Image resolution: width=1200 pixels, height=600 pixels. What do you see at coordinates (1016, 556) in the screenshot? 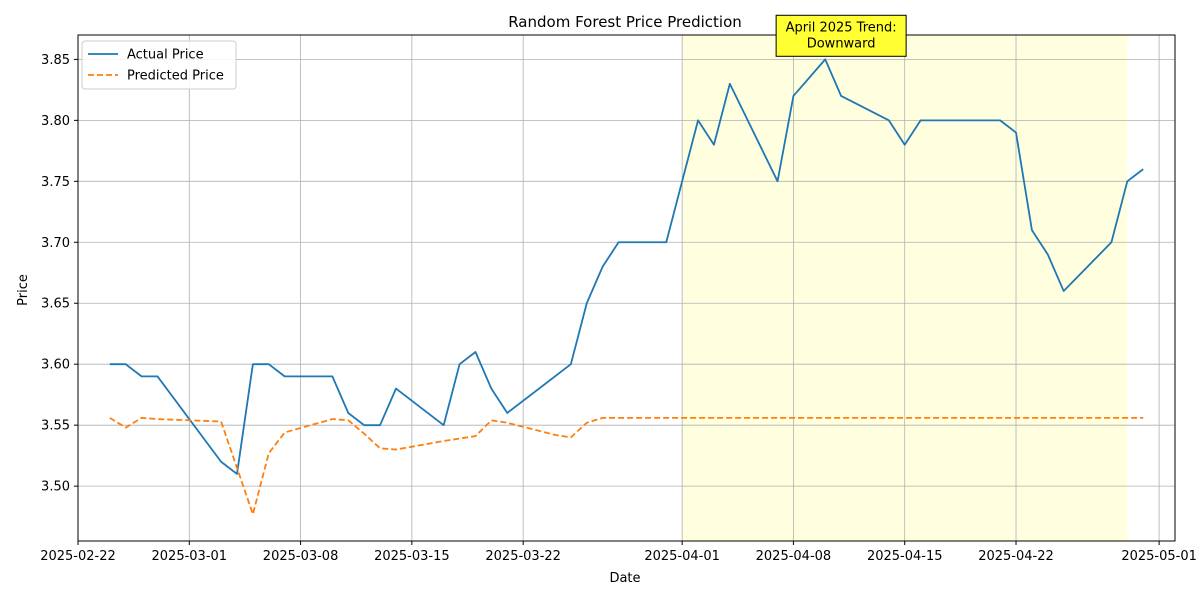
I see `x-tick-label: 2025-04-22` at bounding box center [1016, 556].